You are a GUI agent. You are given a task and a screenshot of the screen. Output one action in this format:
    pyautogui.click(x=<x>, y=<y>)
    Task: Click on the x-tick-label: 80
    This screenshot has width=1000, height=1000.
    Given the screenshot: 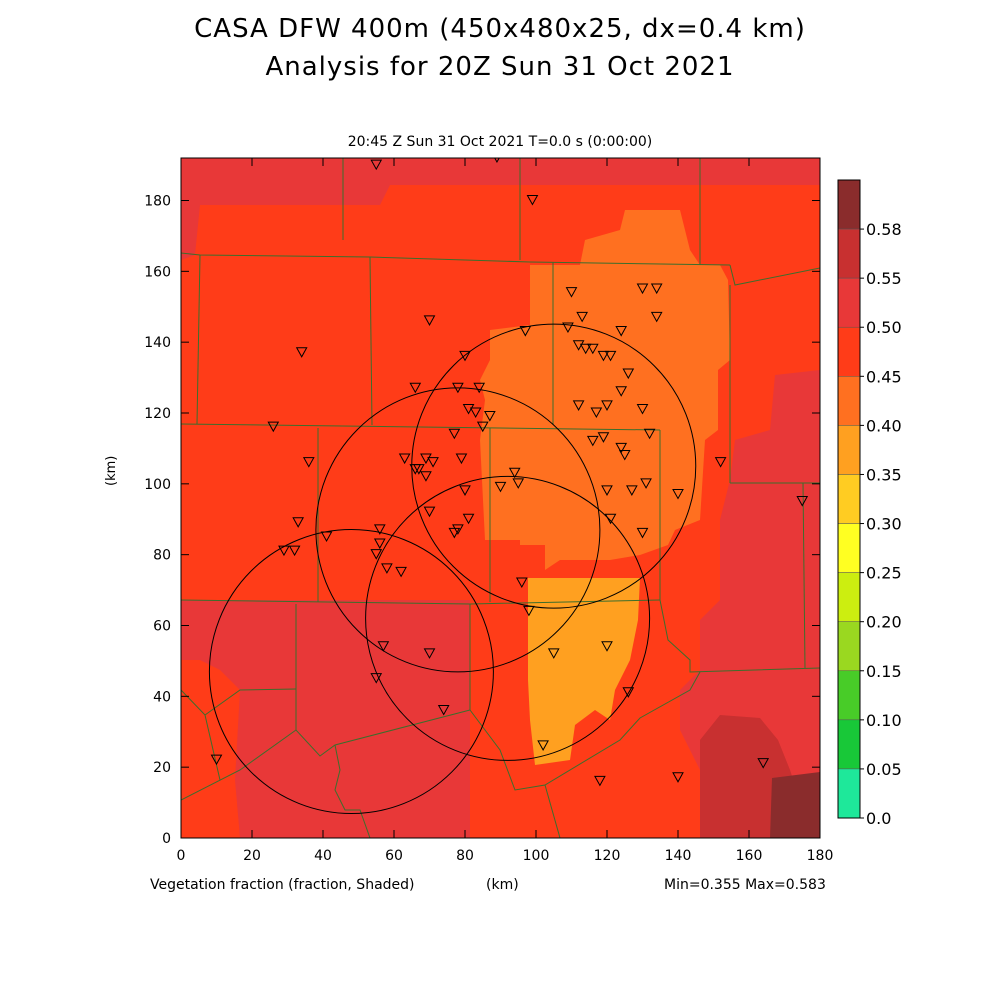 What is the action you would take?
    pyautogui.click(x=465, y=856)
    